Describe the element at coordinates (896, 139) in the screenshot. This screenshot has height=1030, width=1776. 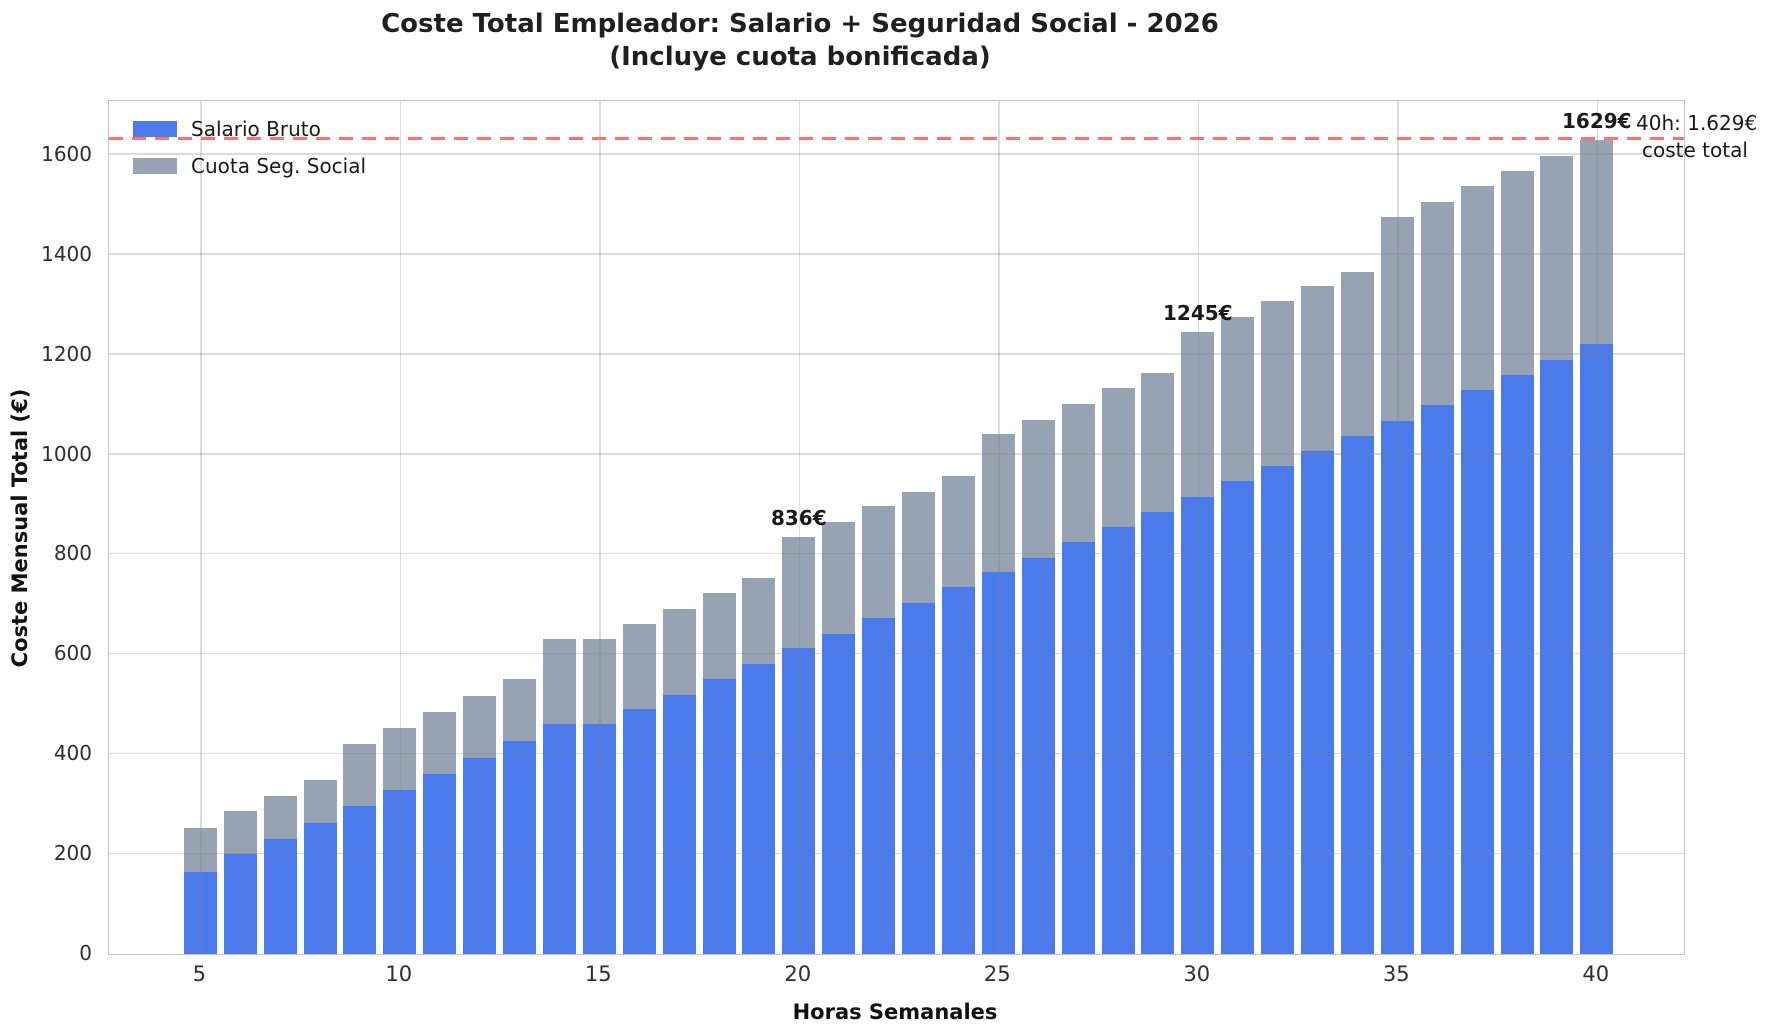
I see `reference-dashed-line` at that location.